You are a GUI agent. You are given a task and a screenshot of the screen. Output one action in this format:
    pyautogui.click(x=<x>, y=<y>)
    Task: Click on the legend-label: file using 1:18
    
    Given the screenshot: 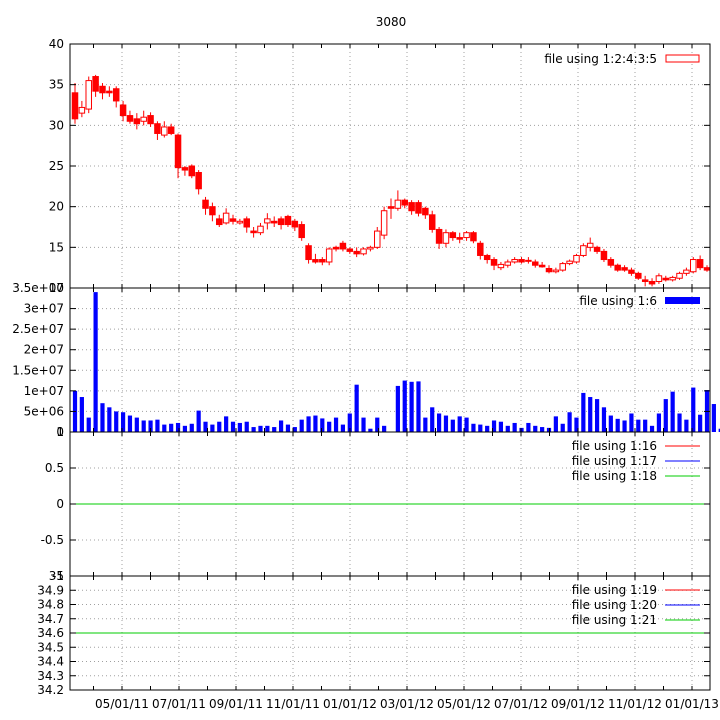 What is the action you would take?
    pyautogui.click(x=614, y=476)
    